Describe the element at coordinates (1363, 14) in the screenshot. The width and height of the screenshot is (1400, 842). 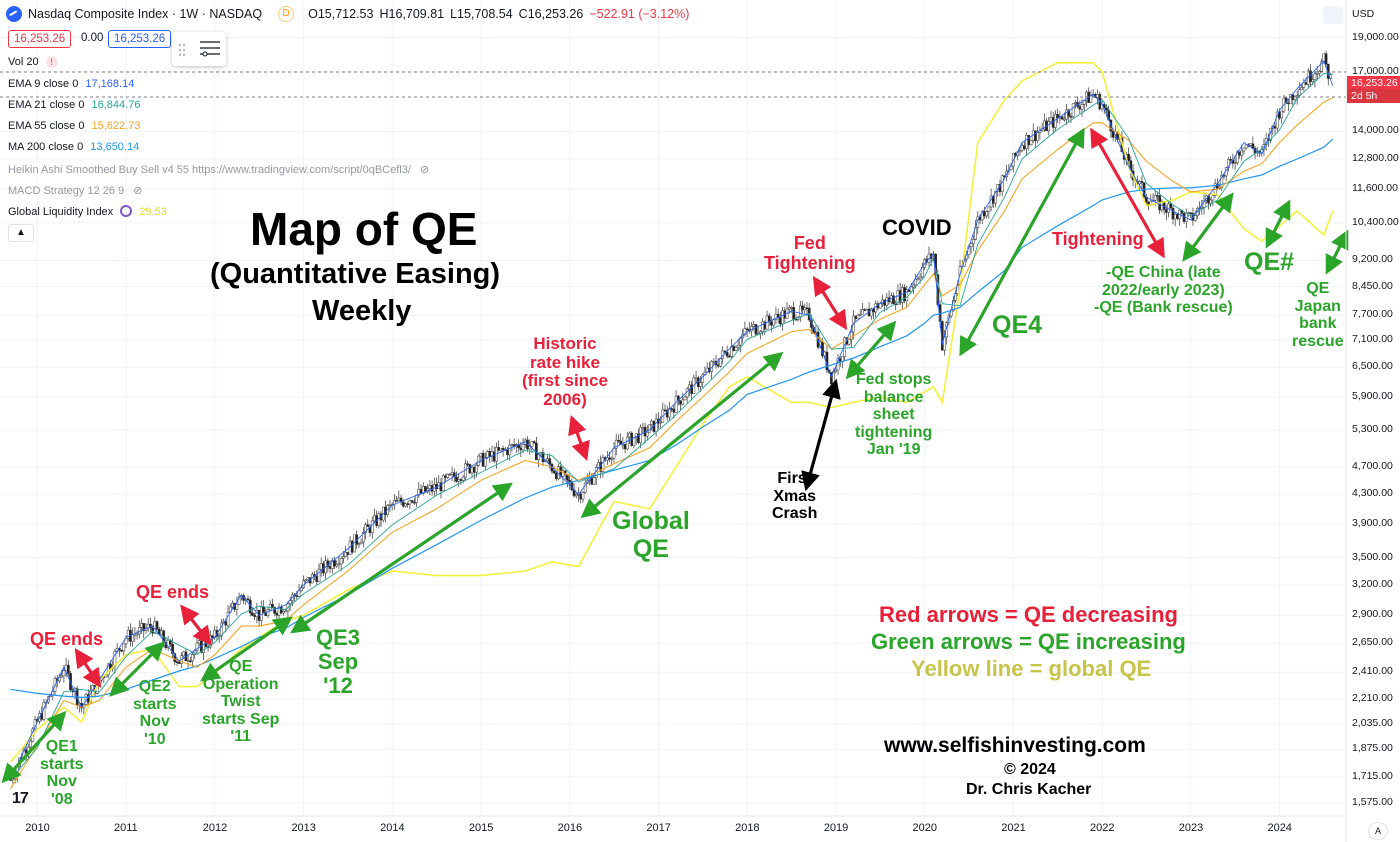
I see `currency-label: USD` at that location.